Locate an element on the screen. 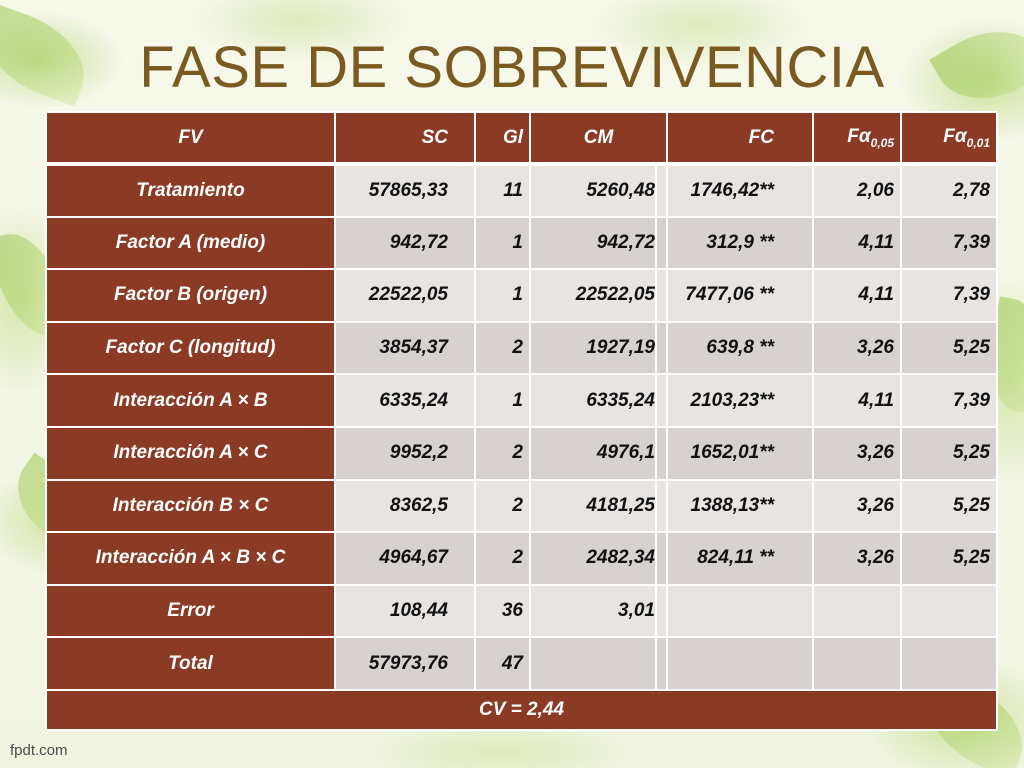 This screenshot has width=1024, height=768. cell-fv: Factor A (medio) is located at coordinates (190, 243).